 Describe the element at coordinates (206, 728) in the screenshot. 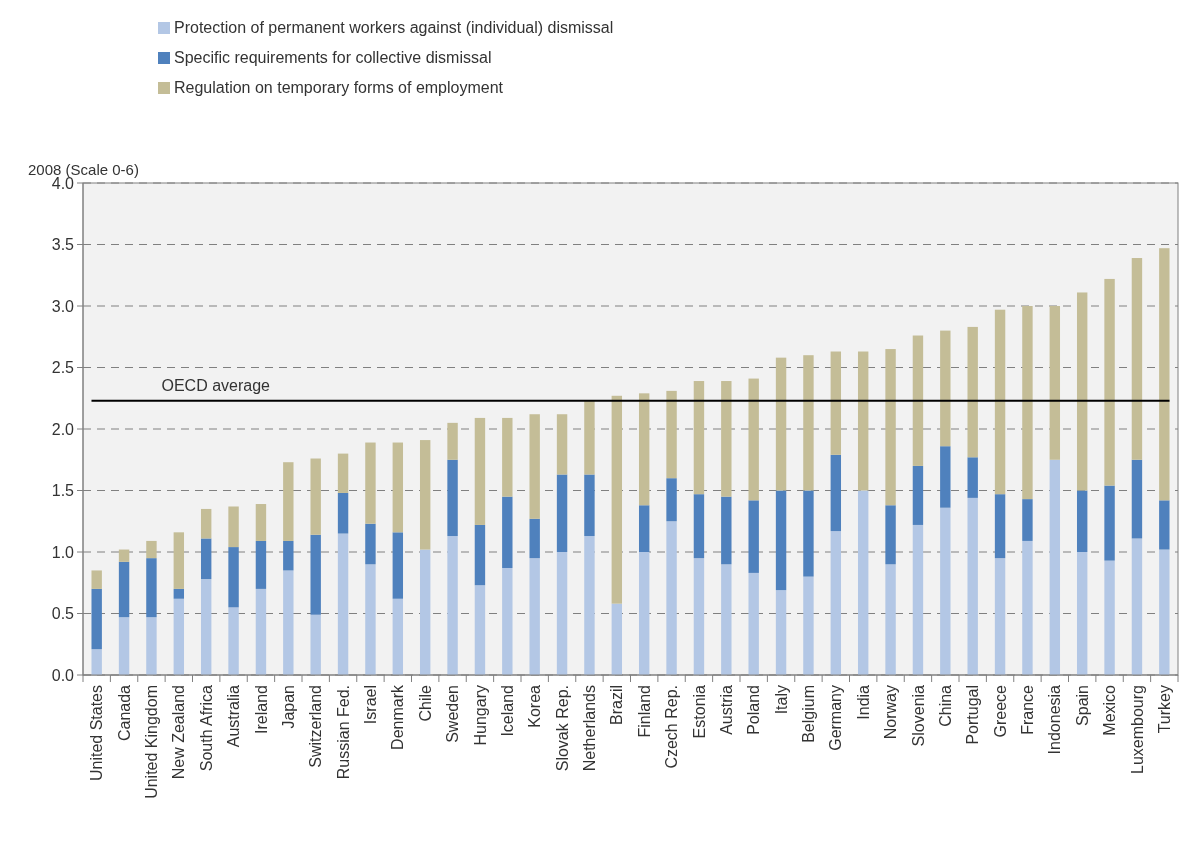

I see `x-tick-label: South Africa` at that location.